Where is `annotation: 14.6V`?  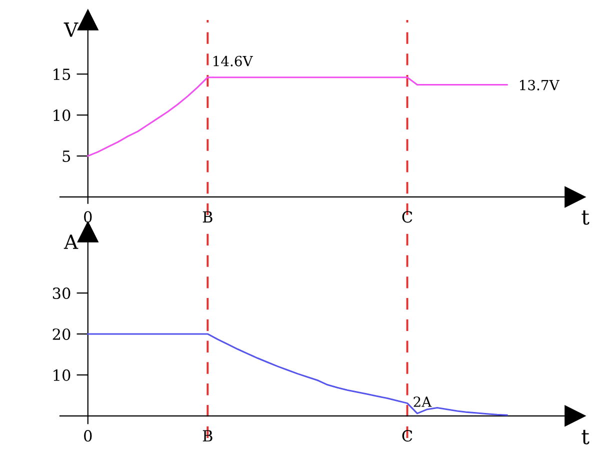 annotation: 14.6V is located at coordinates (233, 61).